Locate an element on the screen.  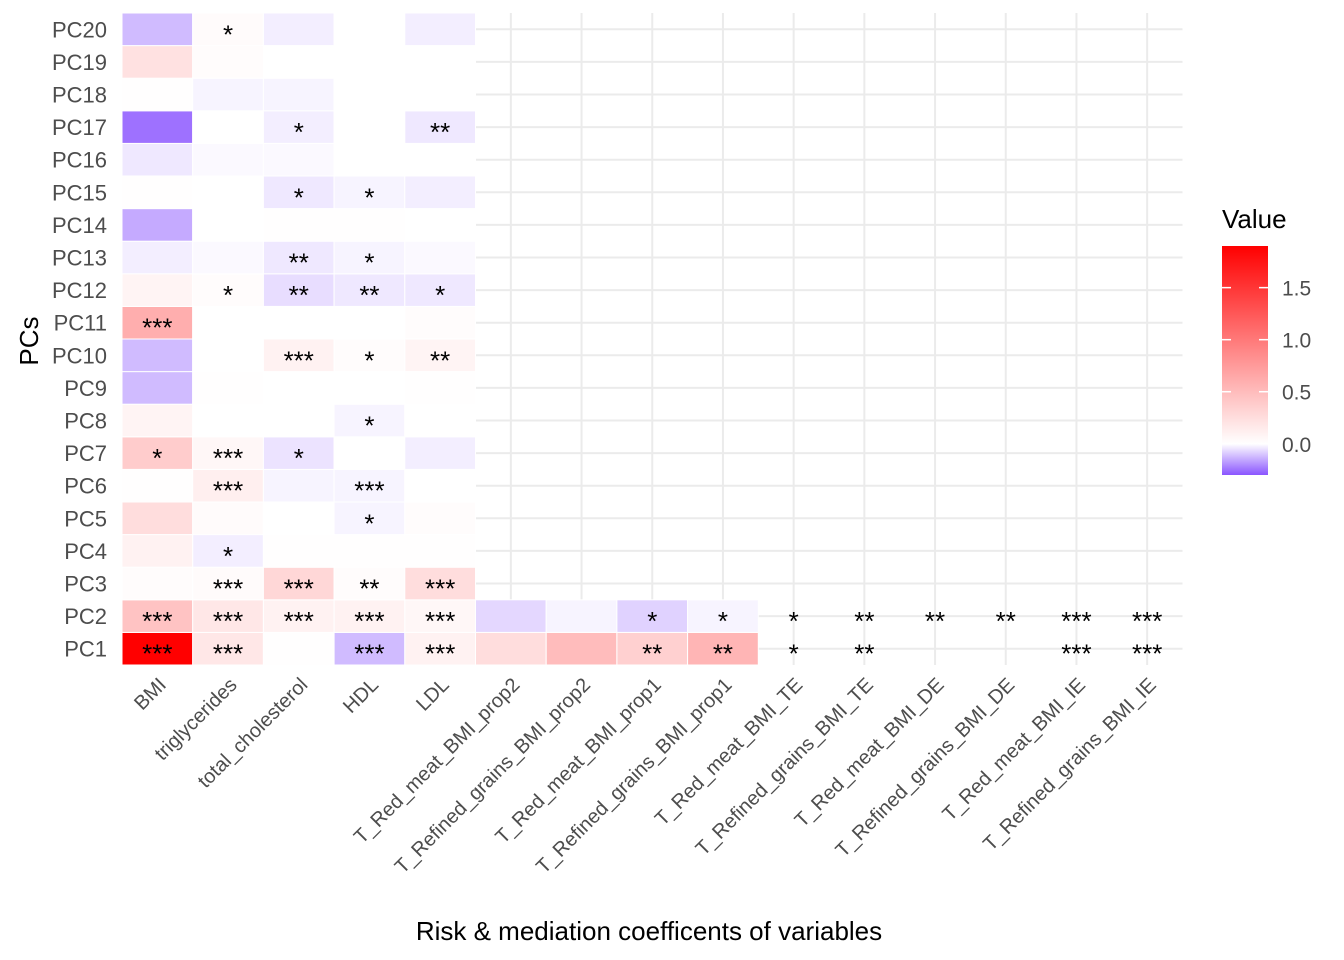
x-tick-label: HDL is located at coordinates (361, 696).